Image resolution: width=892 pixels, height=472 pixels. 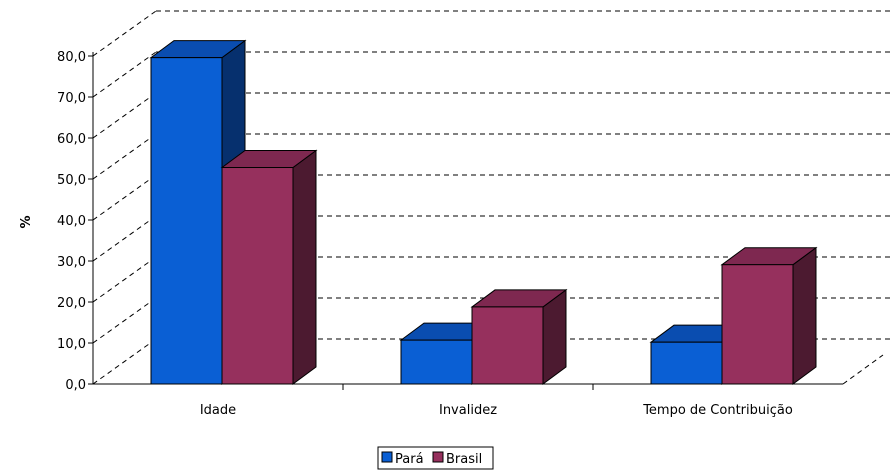 I want to click on legend: Pará Brasil, so click(x=435, y=458).